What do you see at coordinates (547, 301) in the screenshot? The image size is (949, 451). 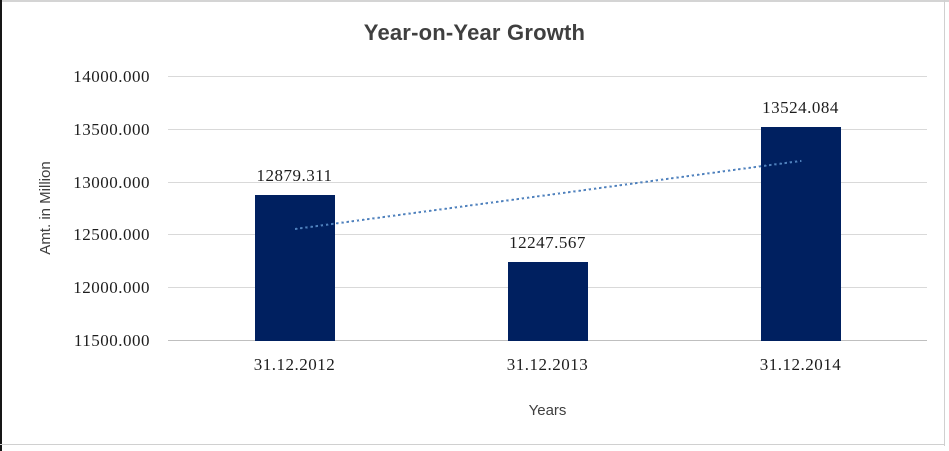 I see `bar-31.12.2013` at bounding box center [547, 301].